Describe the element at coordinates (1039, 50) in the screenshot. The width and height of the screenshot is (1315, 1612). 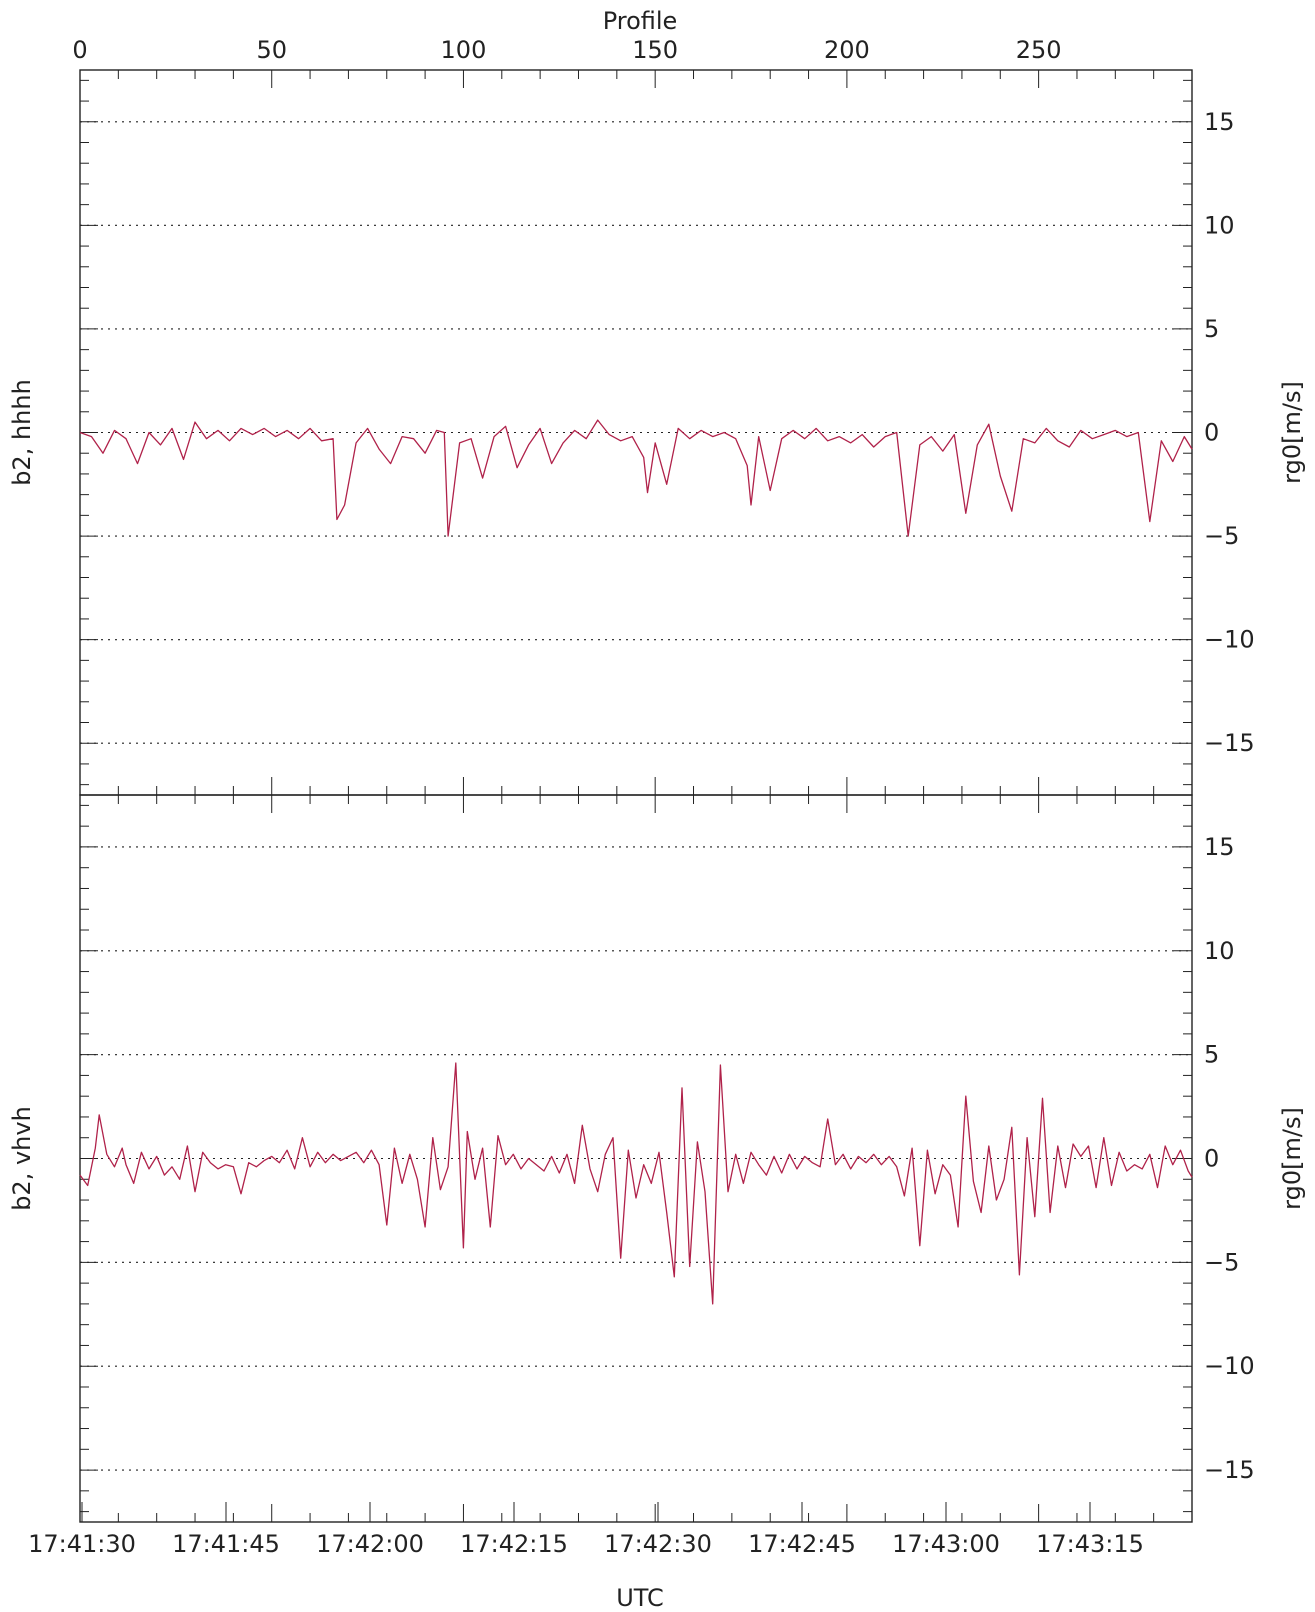
I see `top-axis-tick-label: 250` at that location.